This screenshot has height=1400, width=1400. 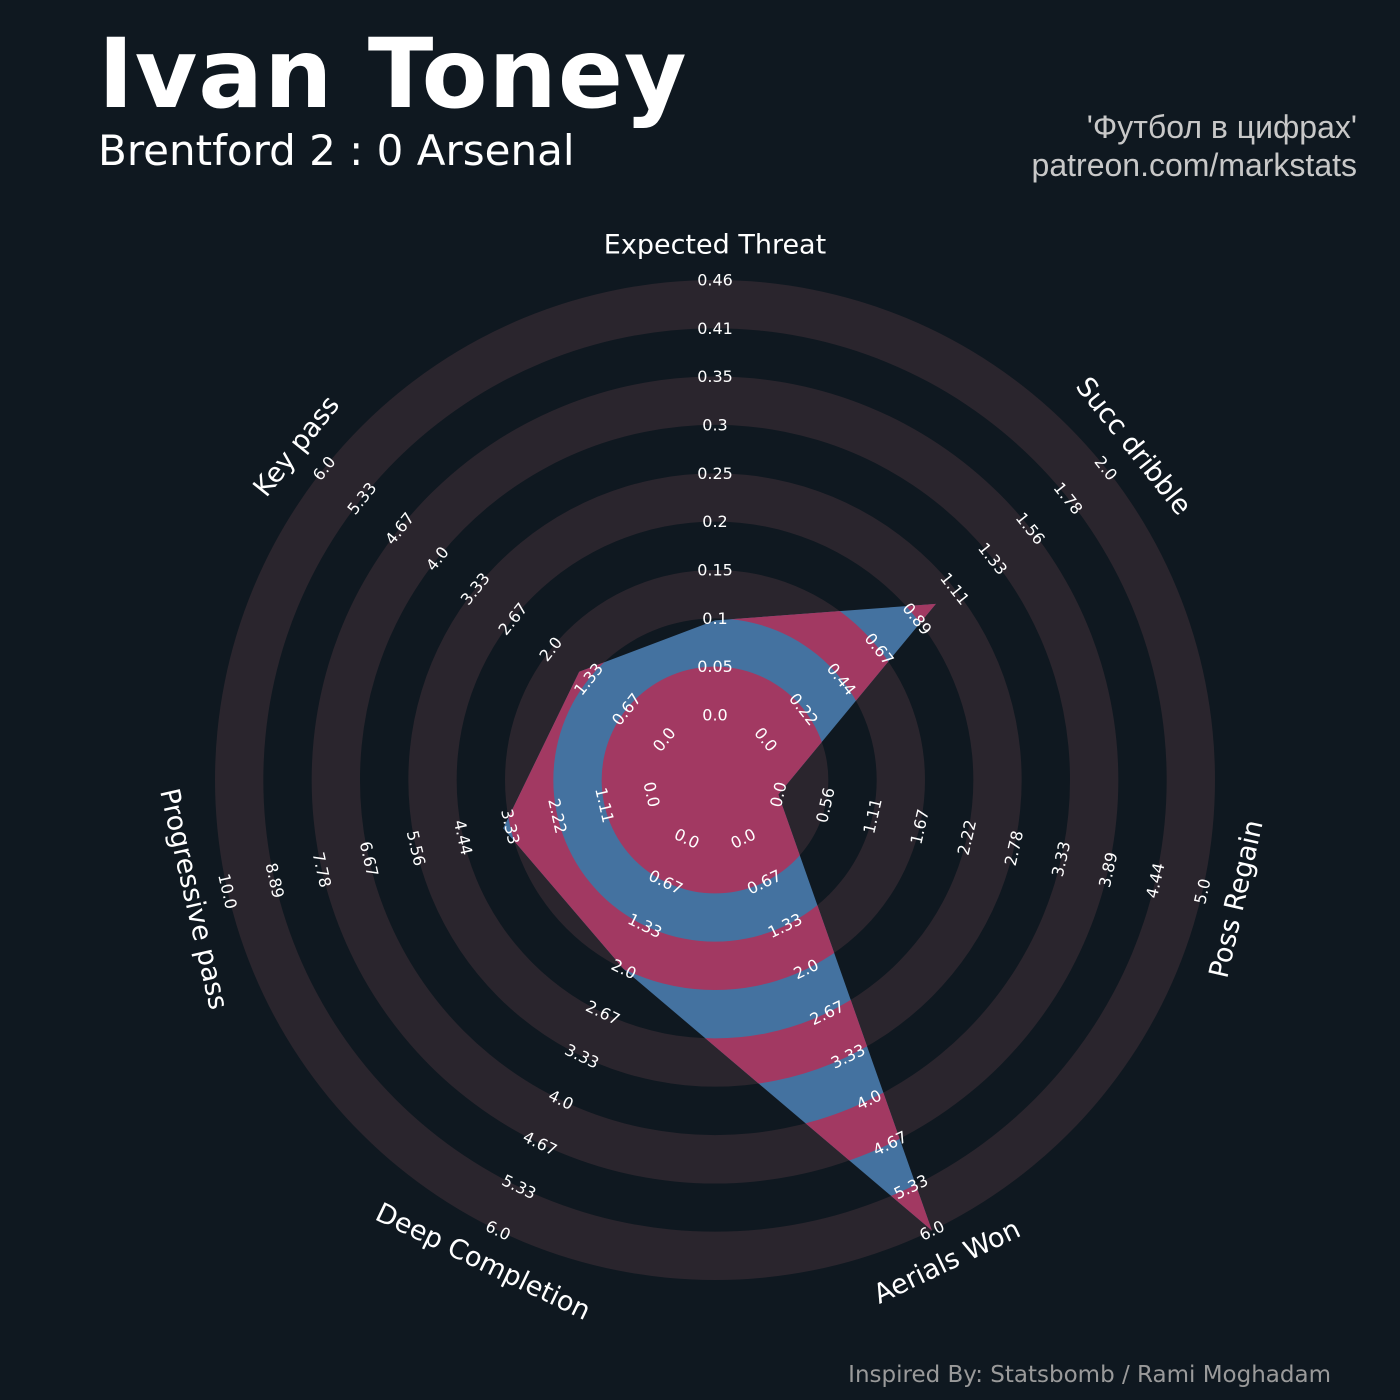 I want to click on tick-label: 0.1, so click(x=714, y=618).